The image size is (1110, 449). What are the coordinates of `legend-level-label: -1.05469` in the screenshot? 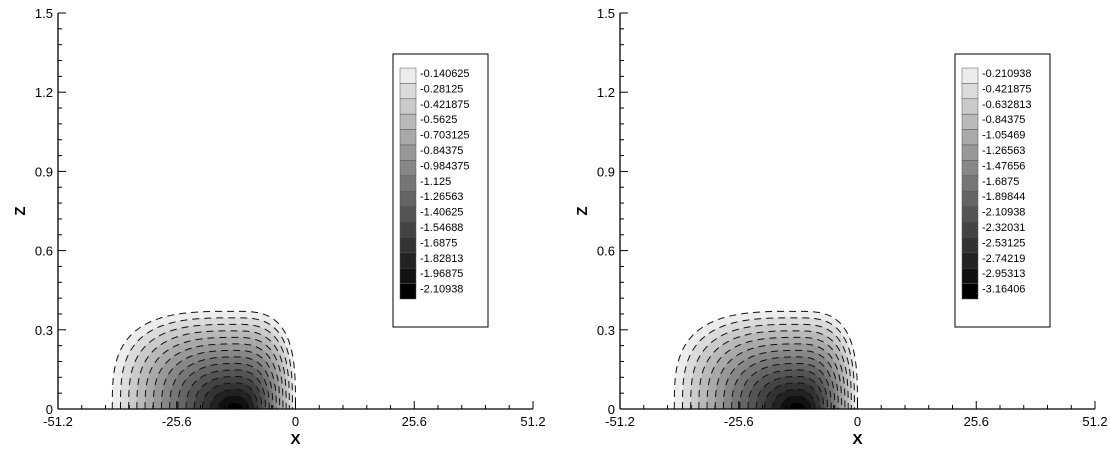 It's located at (1003, 136).